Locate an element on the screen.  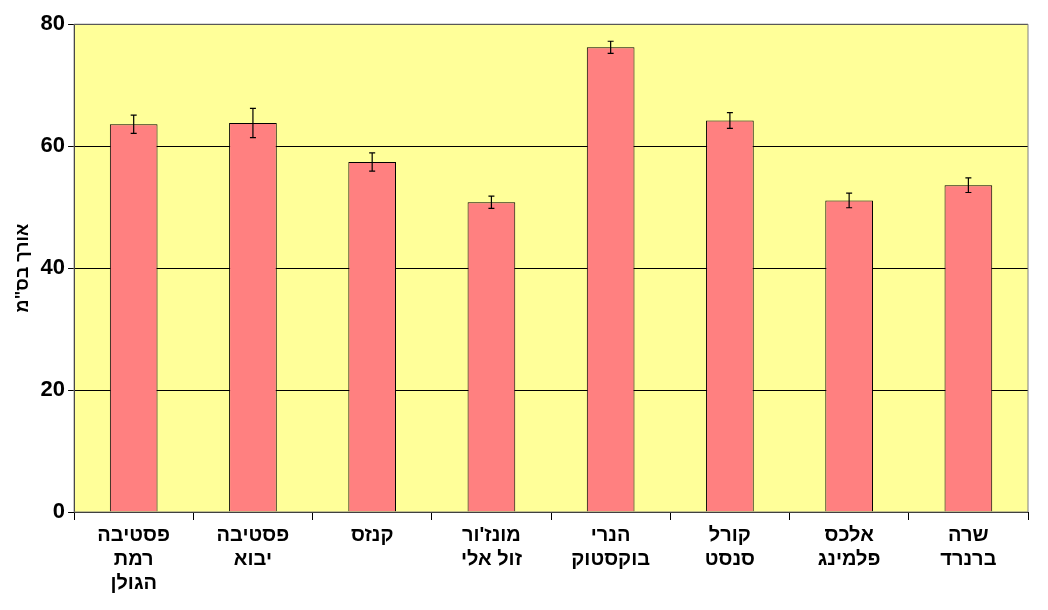
y-tick-label: 20 is located at coordinates (53, 389).